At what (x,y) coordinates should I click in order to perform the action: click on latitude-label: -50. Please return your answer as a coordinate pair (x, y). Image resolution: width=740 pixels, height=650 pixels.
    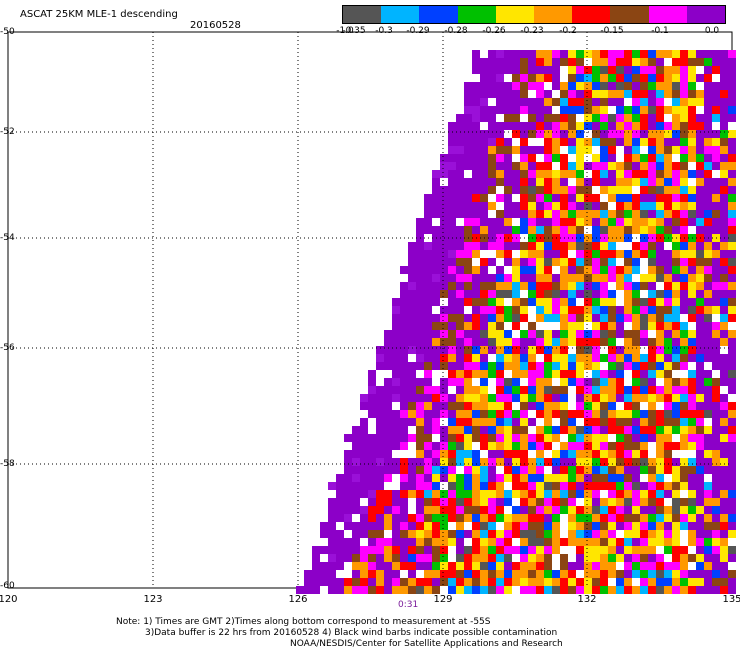
    Looking at the image, I should click on (7, 32).